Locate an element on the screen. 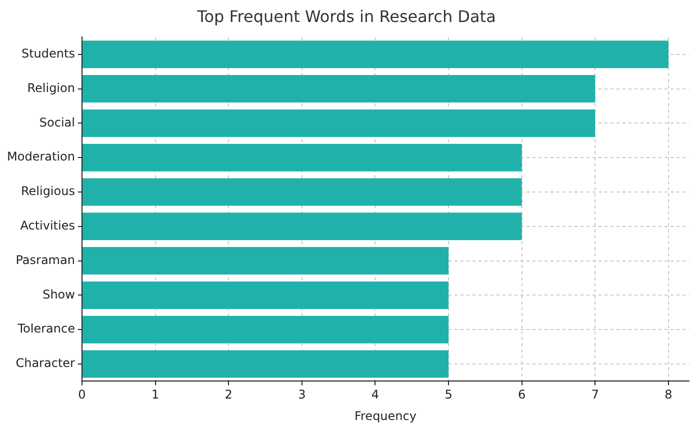 This screenshot has height=430, width=690. x-tick-label: 7 is located at coordinates (595, 395).